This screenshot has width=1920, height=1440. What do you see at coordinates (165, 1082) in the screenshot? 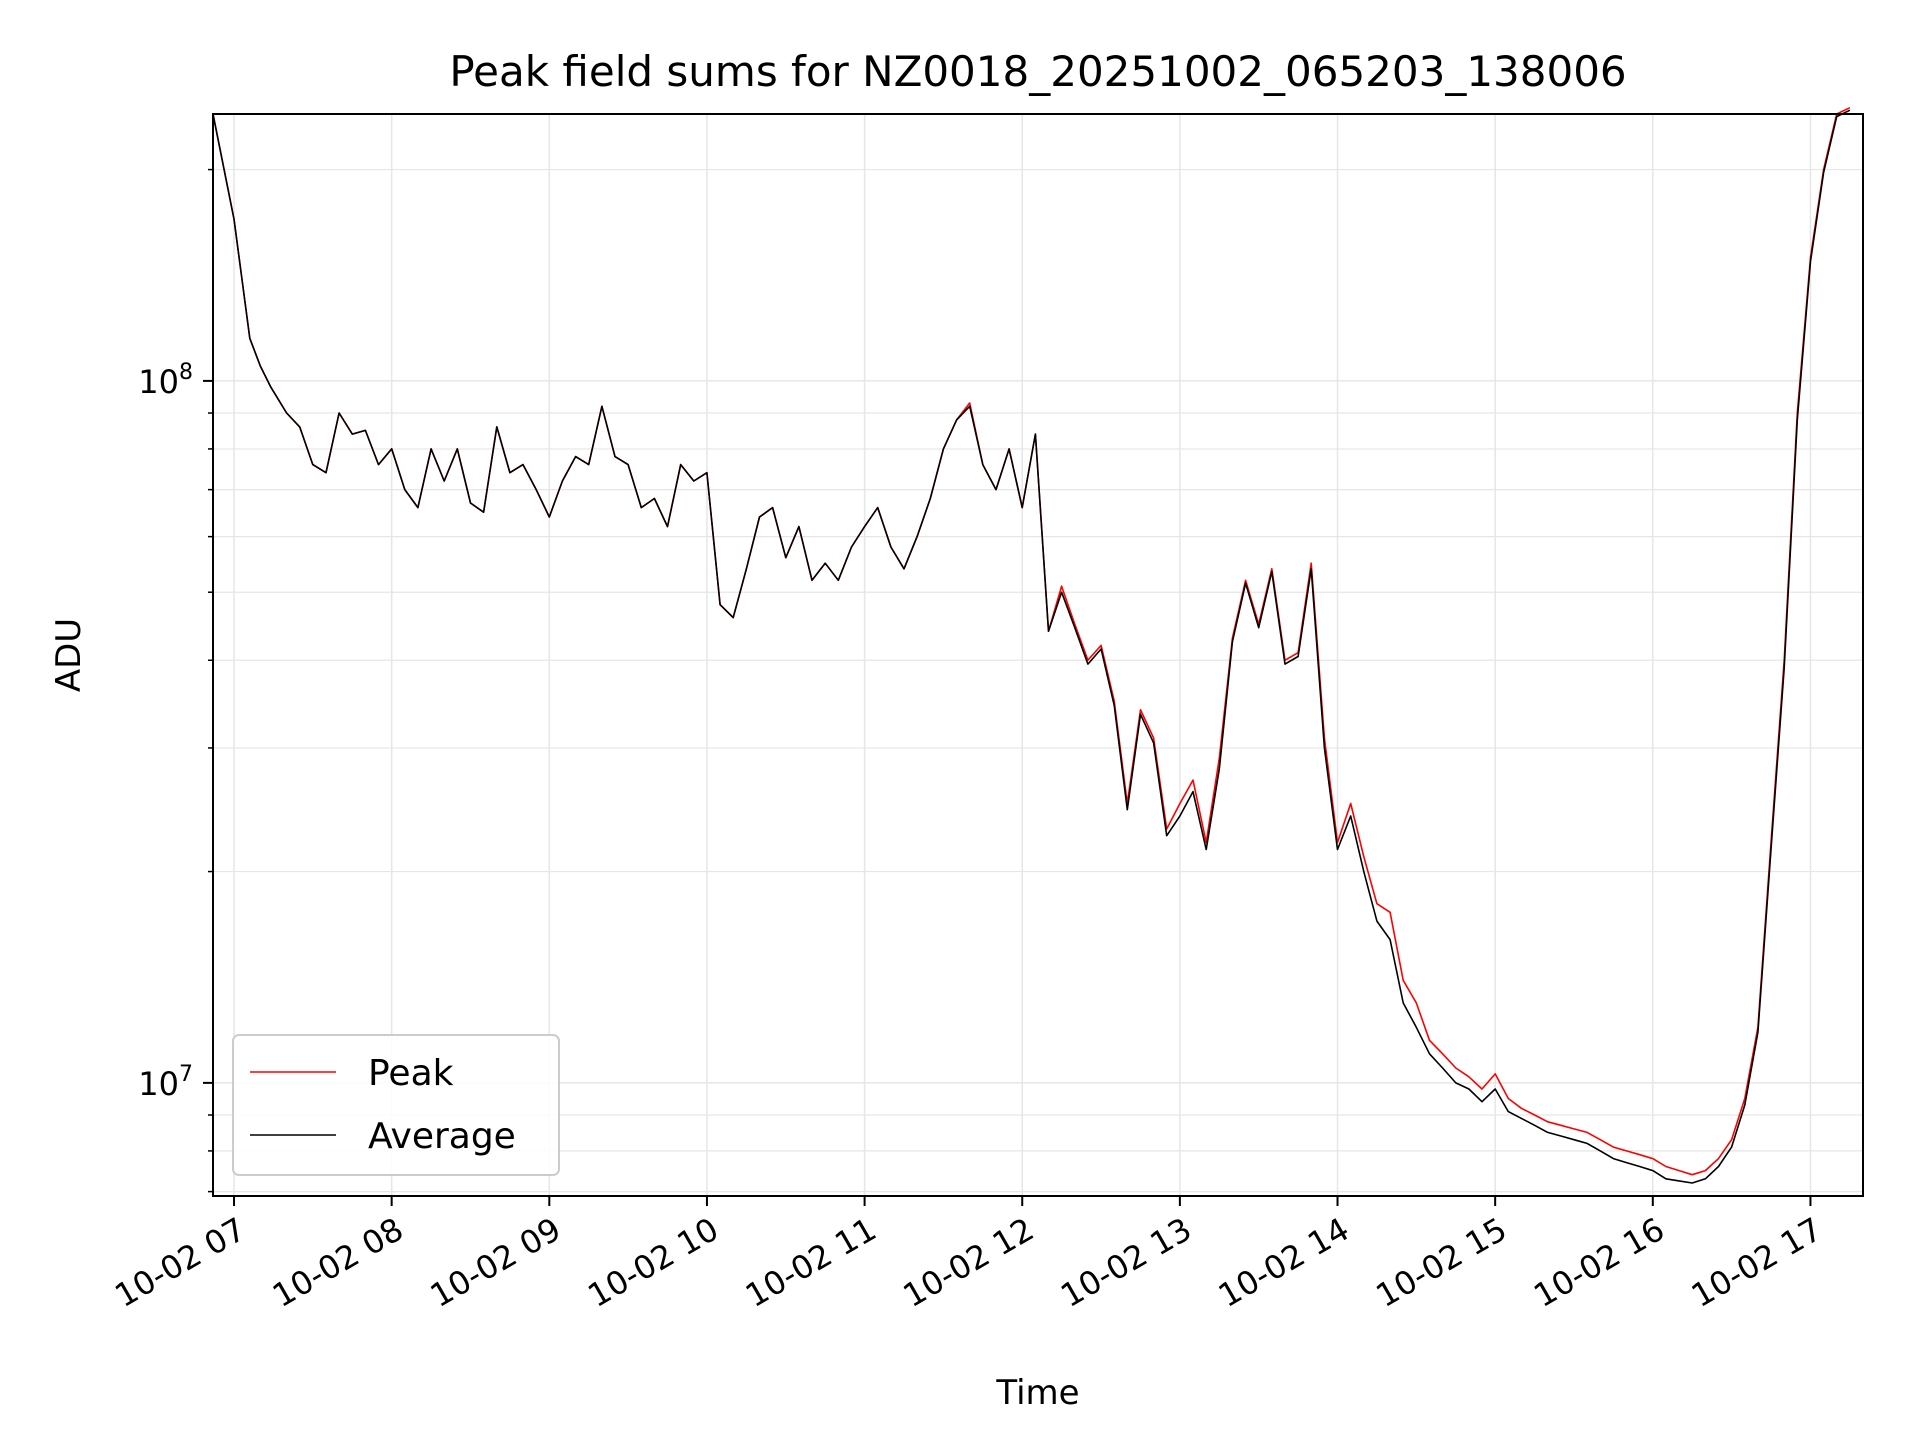
I see `y-tick-label: 107` at bounding box center [165, 1082].